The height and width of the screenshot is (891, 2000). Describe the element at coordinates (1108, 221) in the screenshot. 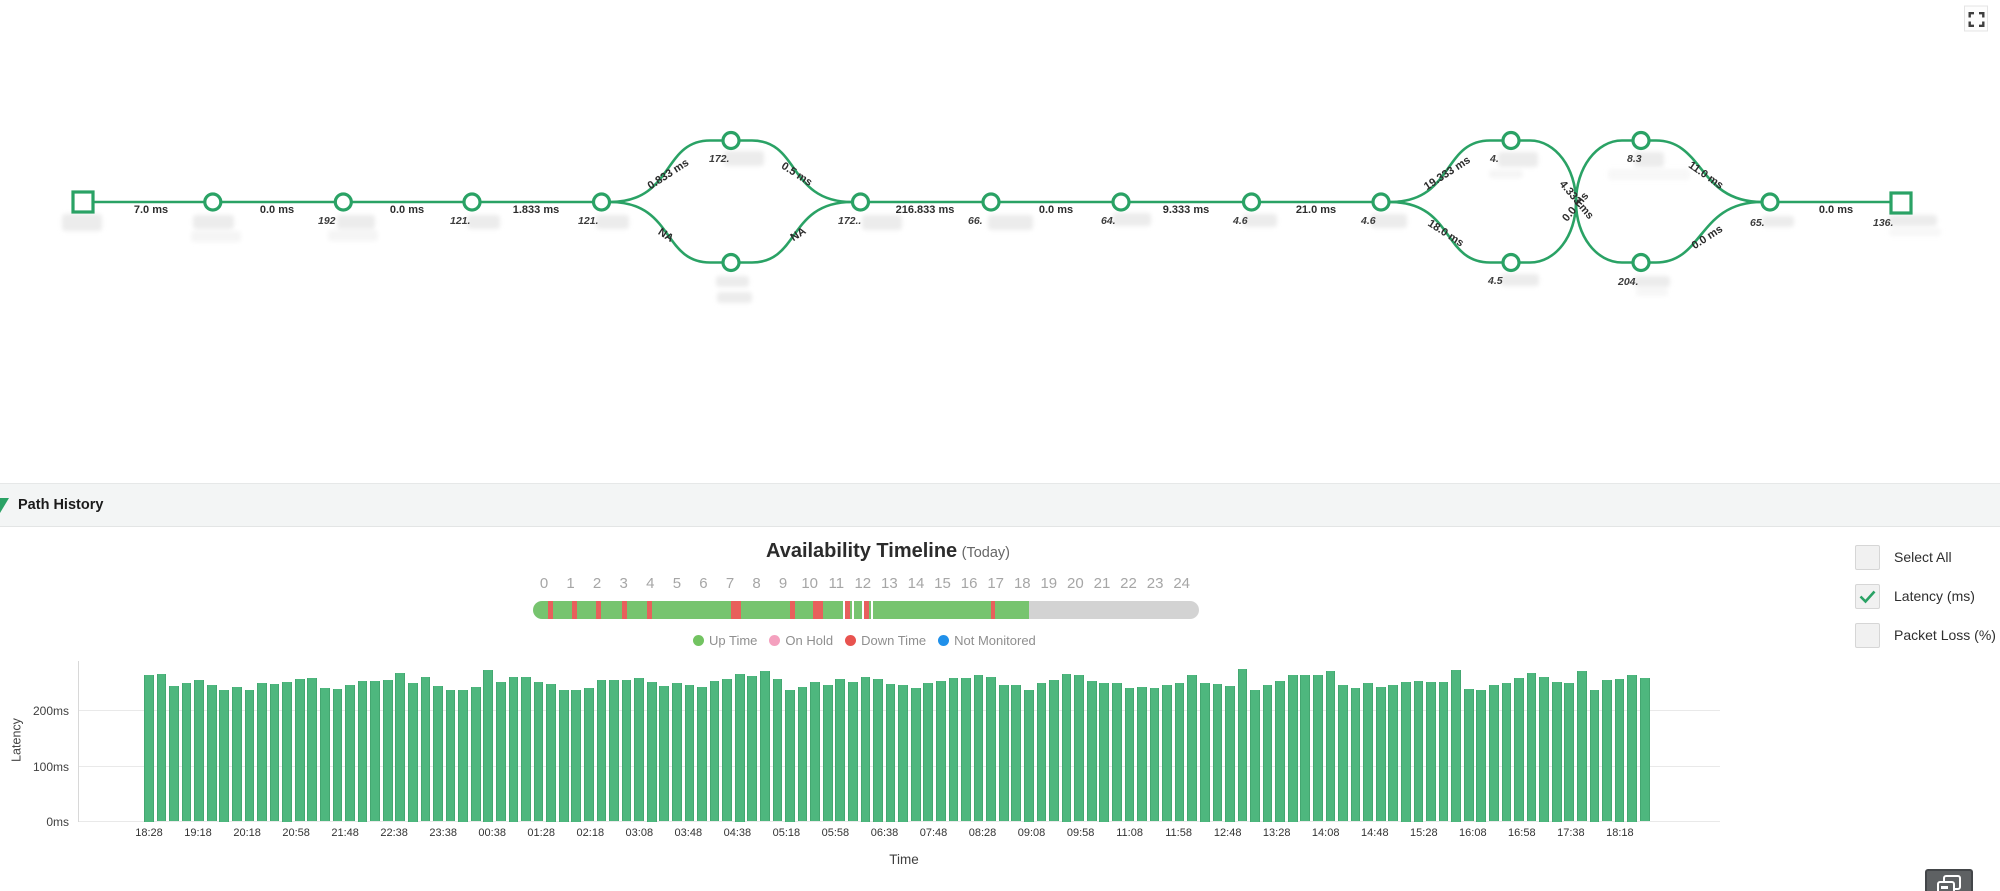

I see `svg-text: 64.` at that location.